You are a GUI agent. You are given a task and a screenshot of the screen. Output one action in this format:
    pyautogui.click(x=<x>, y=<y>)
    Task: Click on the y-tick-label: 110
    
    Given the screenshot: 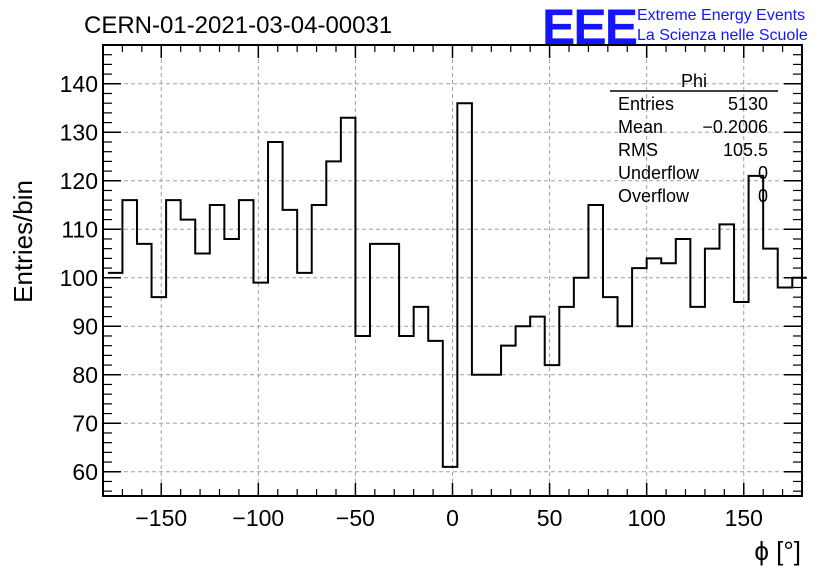 What is the action you would take?
    pyautogui.click(x=79, y=229)
    